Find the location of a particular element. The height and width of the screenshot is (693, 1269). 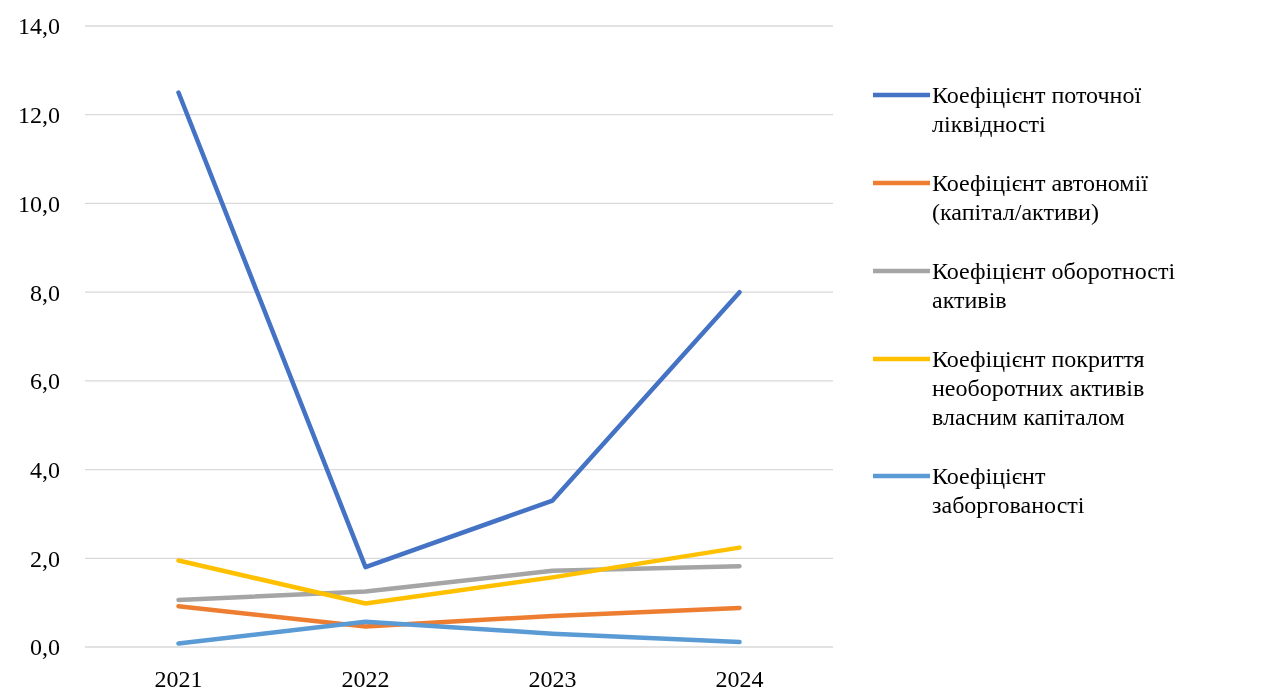

legend-label: Коефіцієнт автономії (капітал/активи) is located at coordinates (1040, 198).